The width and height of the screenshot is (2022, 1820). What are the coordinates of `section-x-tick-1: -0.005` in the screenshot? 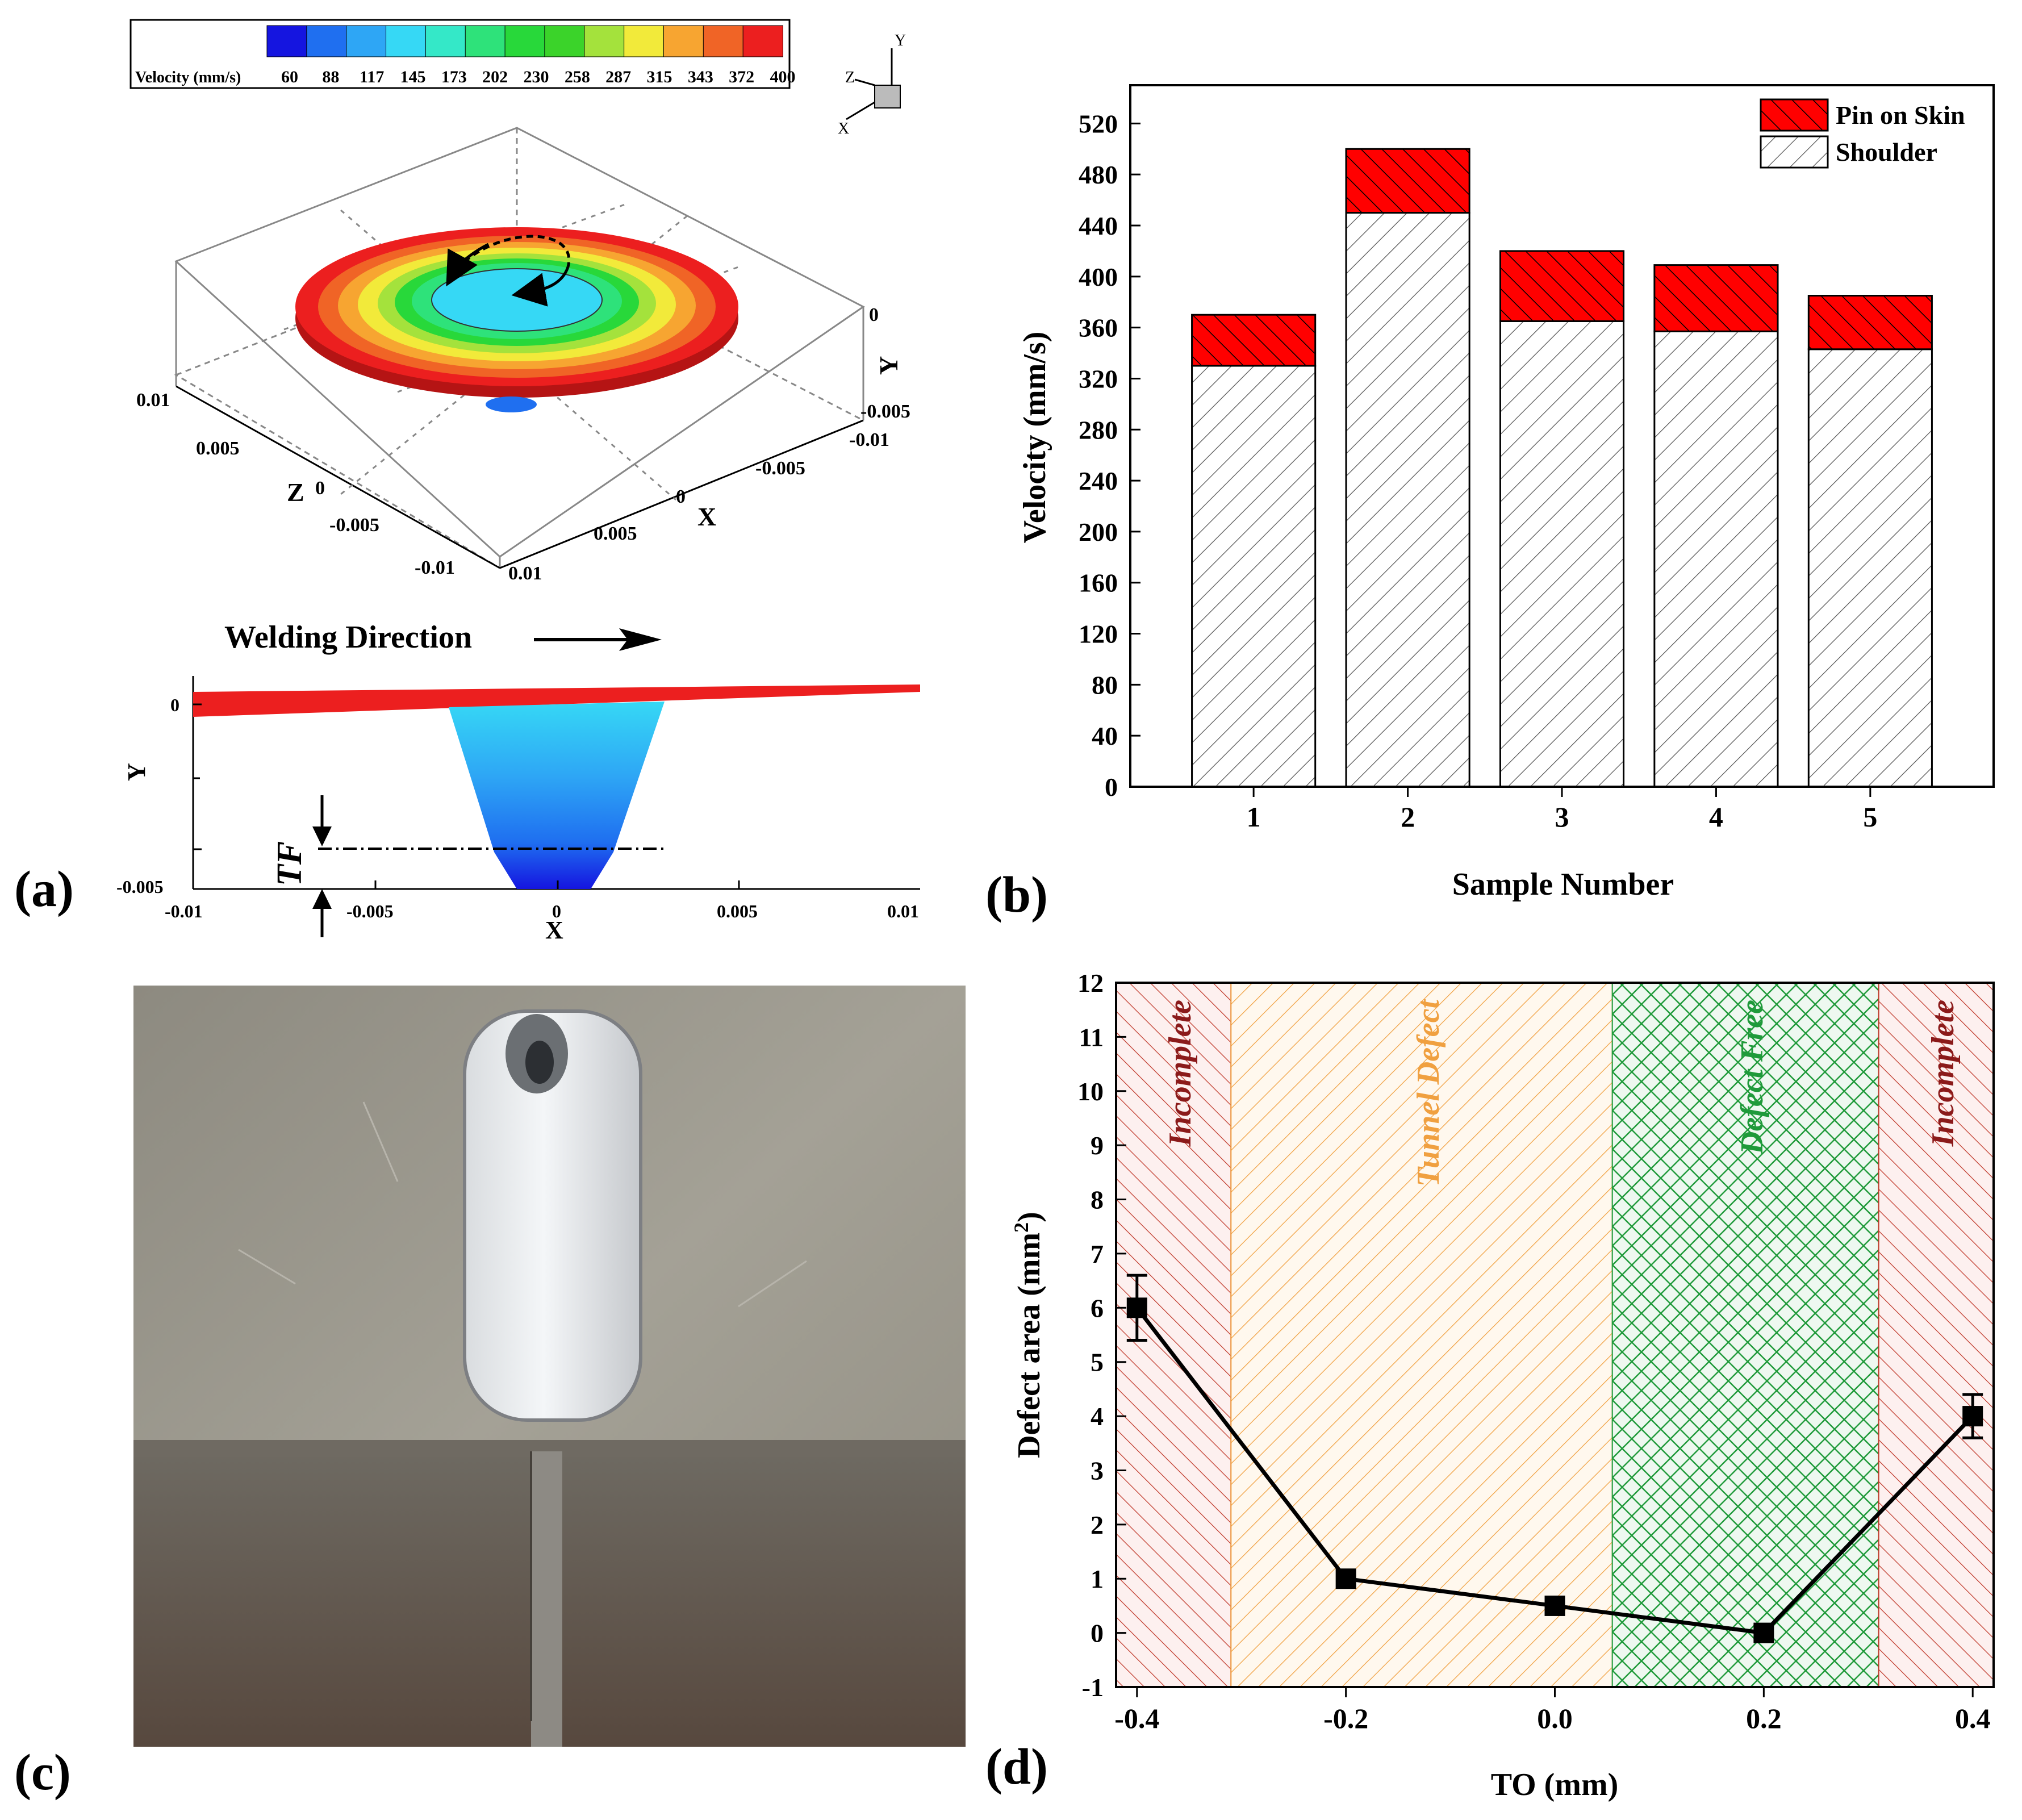 It's located at (370, 911).